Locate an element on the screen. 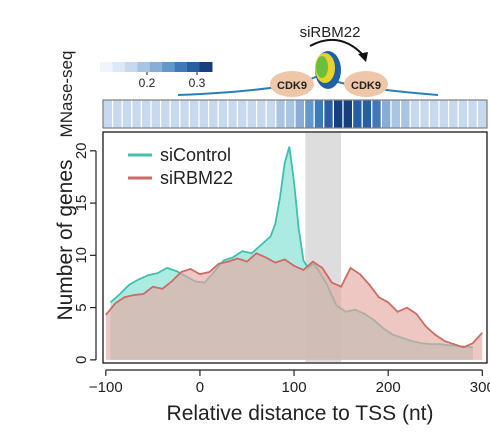 Image resolution: width=490 pixels, height=432 pixels. cdk9-left-label: CDK9 is located at coordinates (292, 86).